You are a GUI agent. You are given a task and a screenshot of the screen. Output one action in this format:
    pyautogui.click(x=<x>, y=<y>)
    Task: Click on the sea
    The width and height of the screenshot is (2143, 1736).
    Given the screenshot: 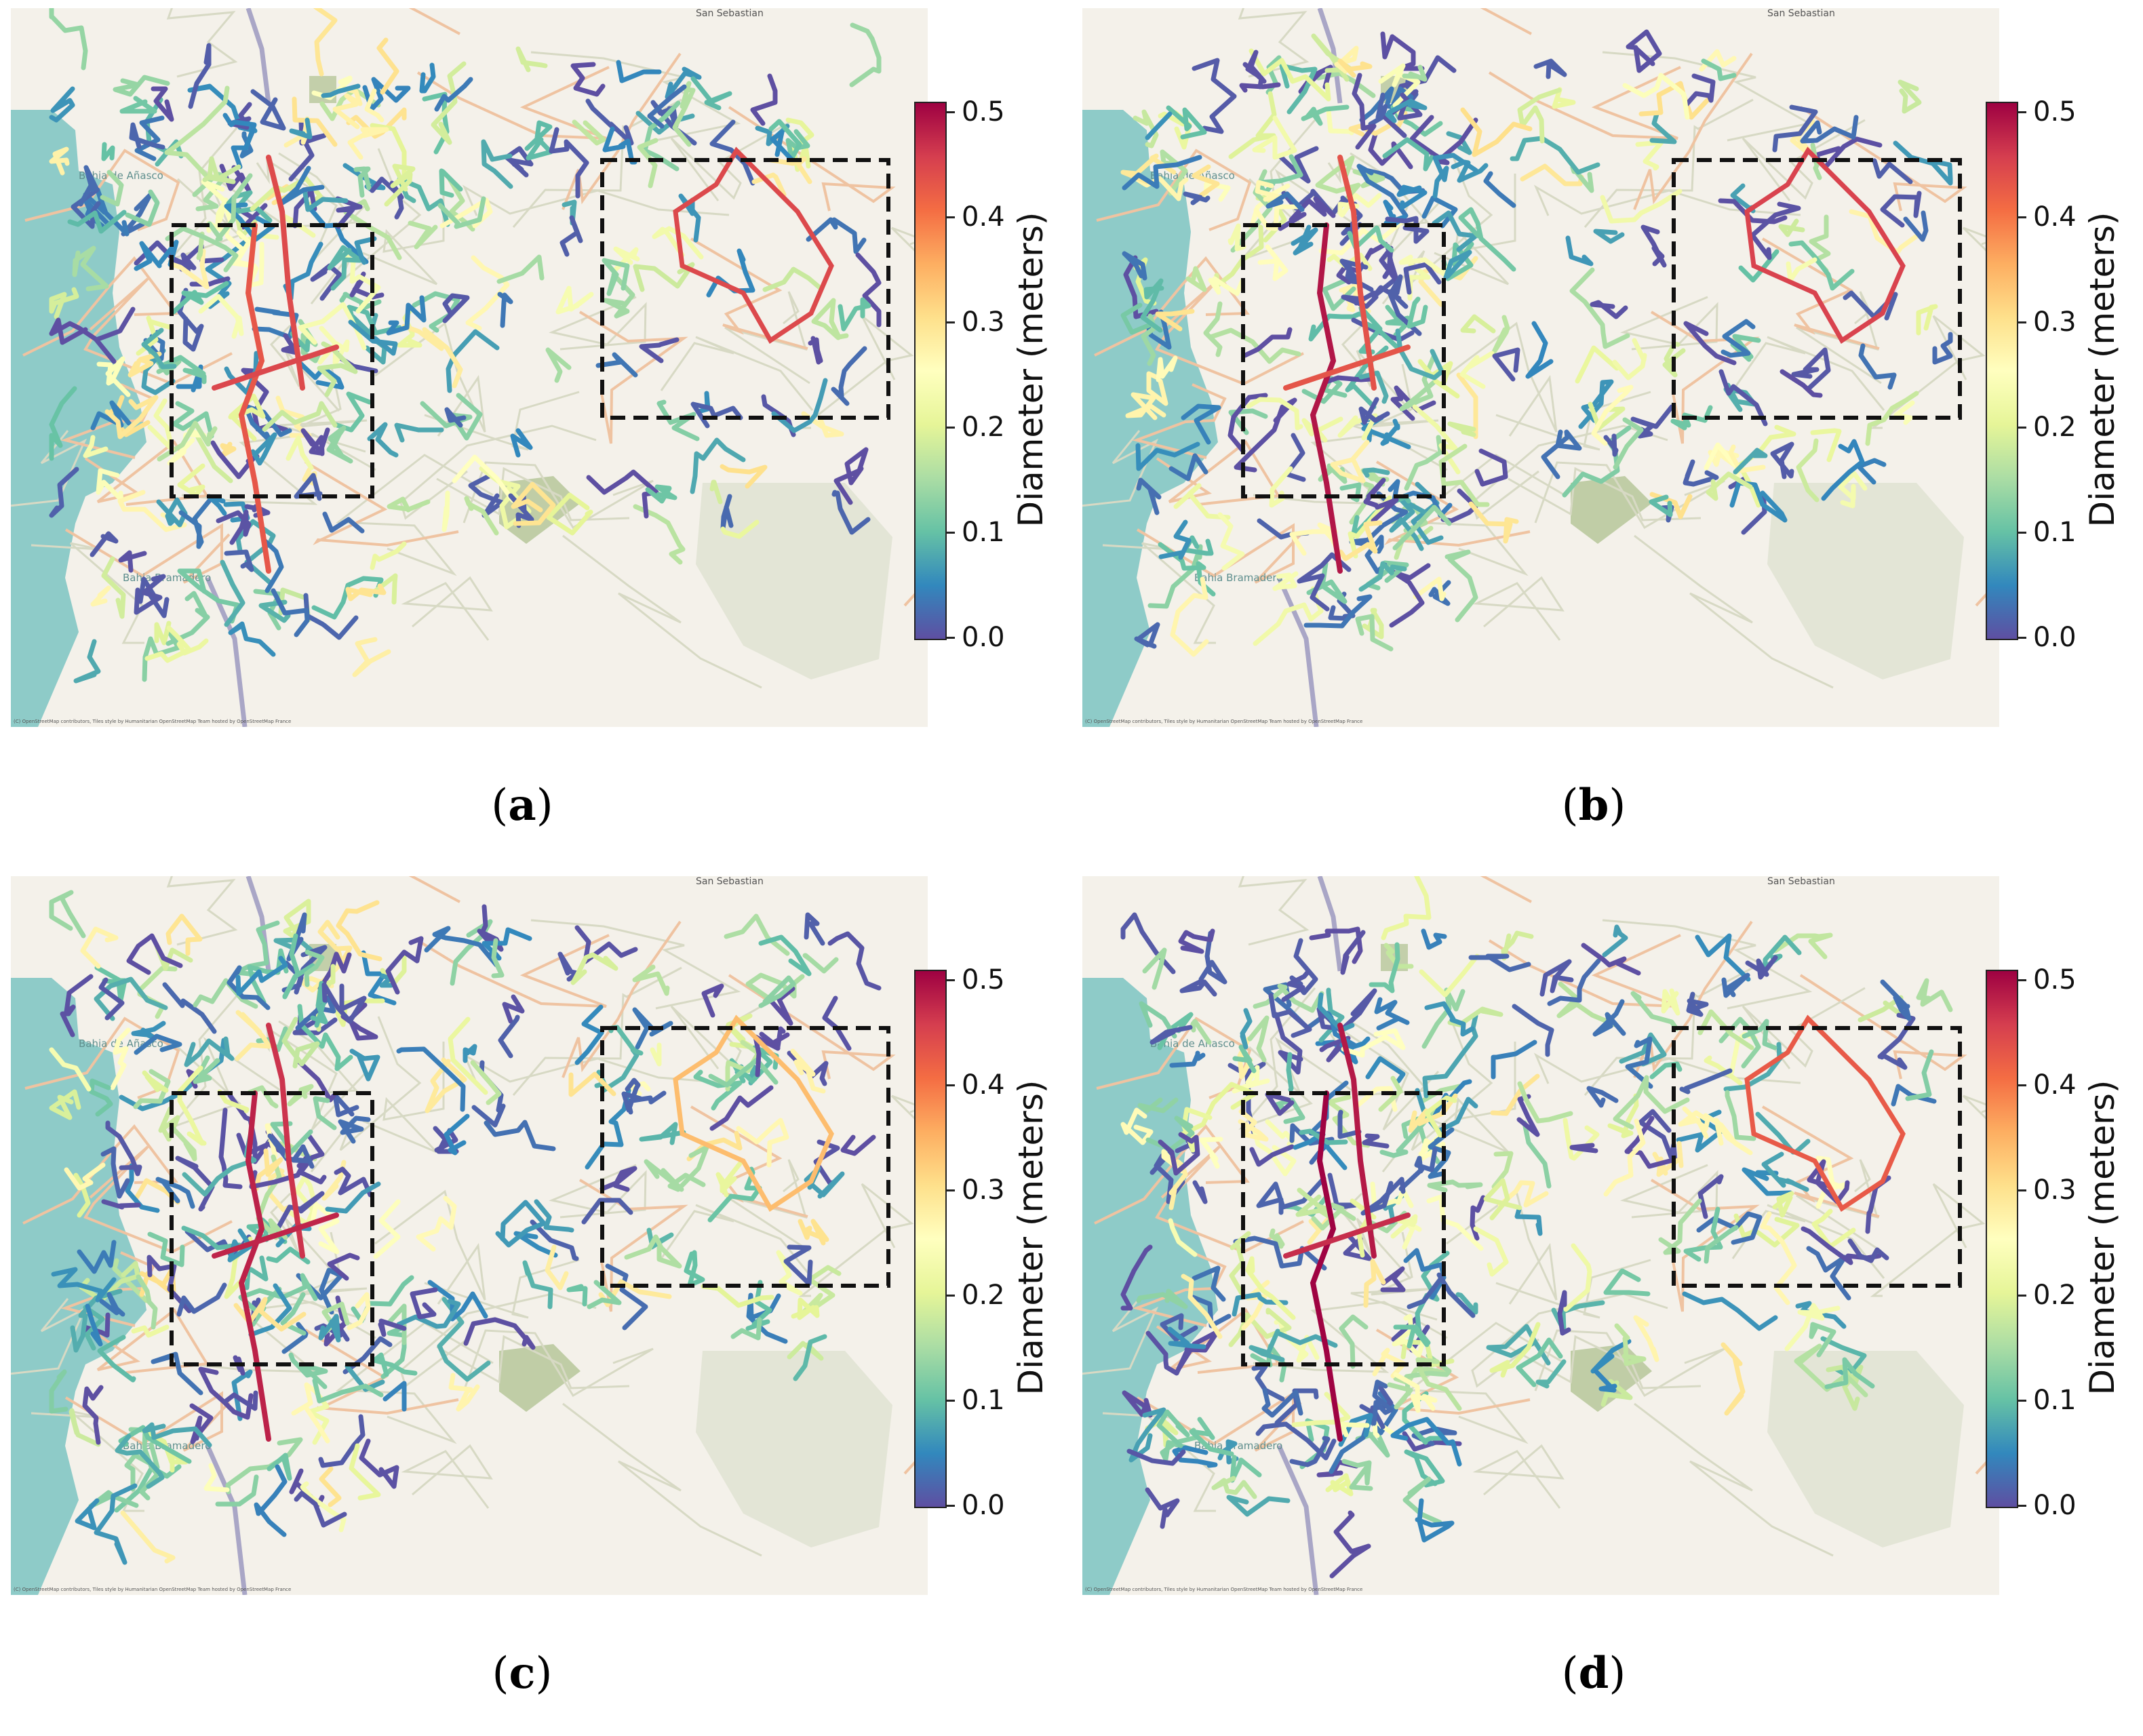 What is the action you would take?
    pyautogui.click(x=78, y=418)
    